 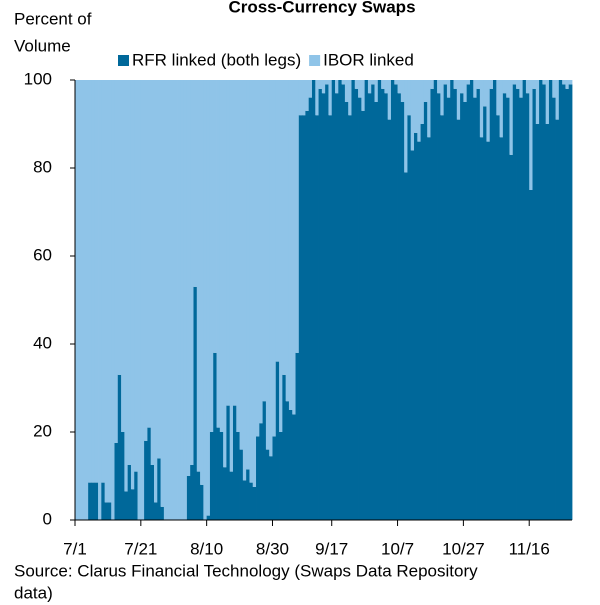 What do you see at coordinates (75, 548) in the screenshot?
I see `x-tick-label: 7/1` at bounding box center [75, 548].